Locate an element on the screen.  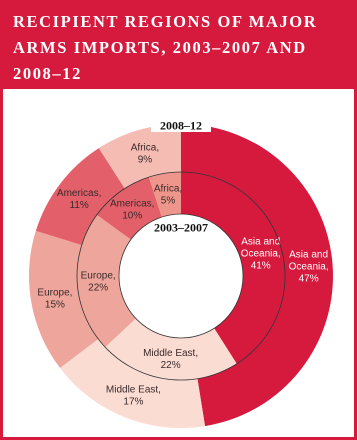
slice-label: Africa, 9% is located at coordinates (145, 154).